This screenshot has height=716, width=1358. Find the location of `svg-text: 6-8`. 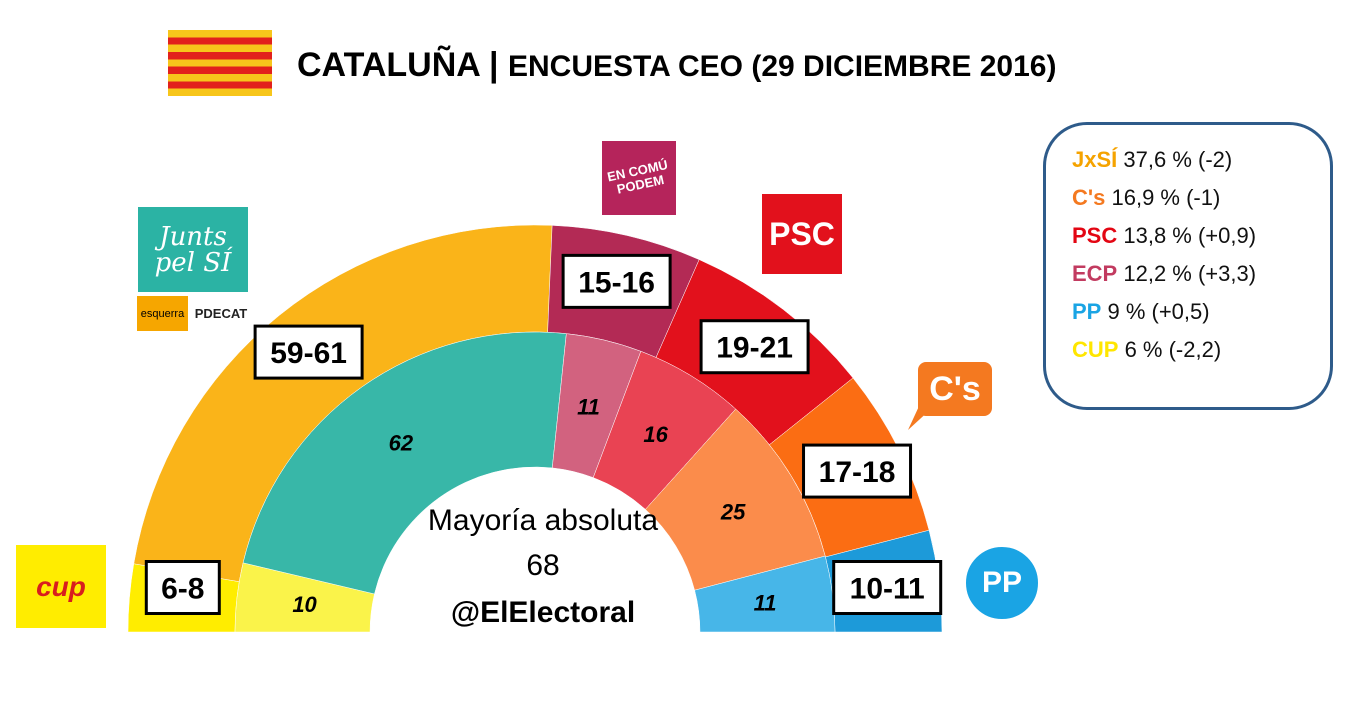

svg-text: 6-8 is located at coordinates (182, 589).